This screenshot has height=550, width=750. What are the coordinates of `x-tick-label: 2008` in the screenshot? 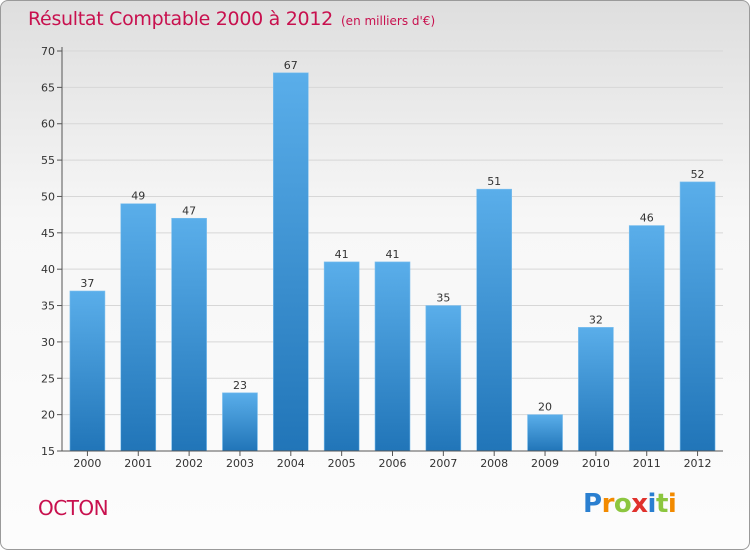 It's located at (494, 463).